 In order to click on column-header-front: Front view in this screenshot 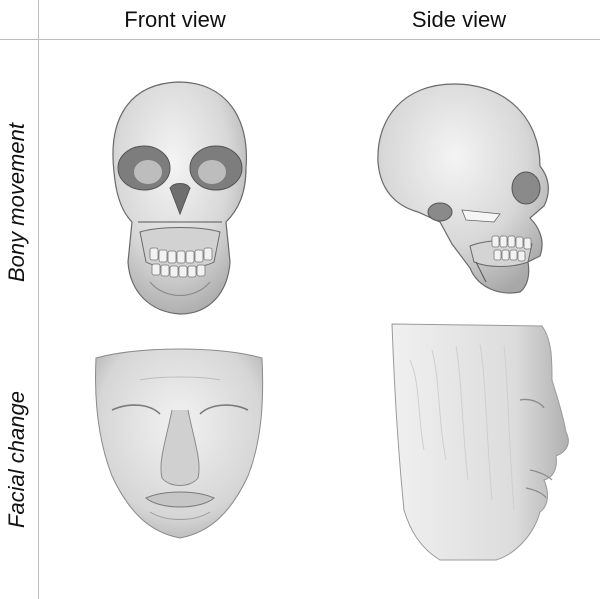, I will do `click(175, 19)`.